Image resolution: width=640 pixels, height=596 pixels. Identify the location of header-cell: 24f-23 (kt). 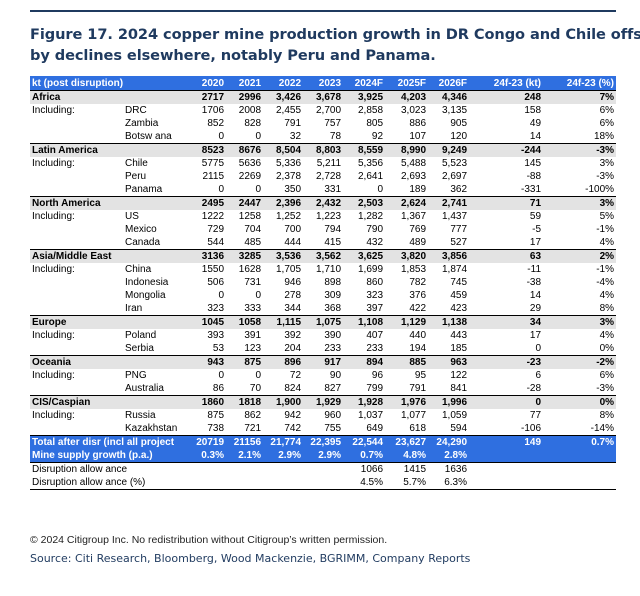
(506, 83).